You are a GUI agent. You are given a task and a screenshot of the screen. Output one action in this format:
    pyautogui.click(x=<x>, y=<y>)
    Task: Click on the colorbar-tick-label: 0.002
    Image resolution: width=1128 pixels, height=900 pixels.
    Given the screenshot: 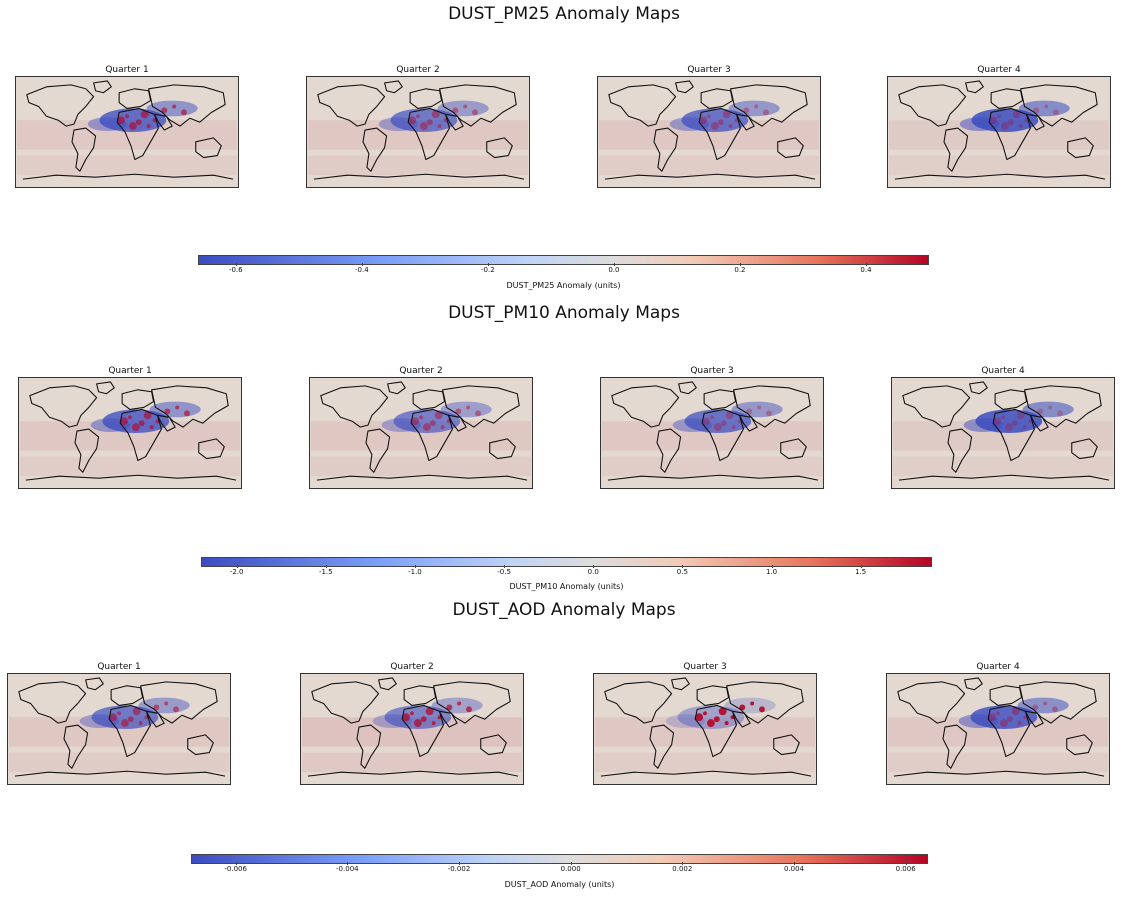 What is the action you would take?
    pyautogui.click(x=682, y=868)
    